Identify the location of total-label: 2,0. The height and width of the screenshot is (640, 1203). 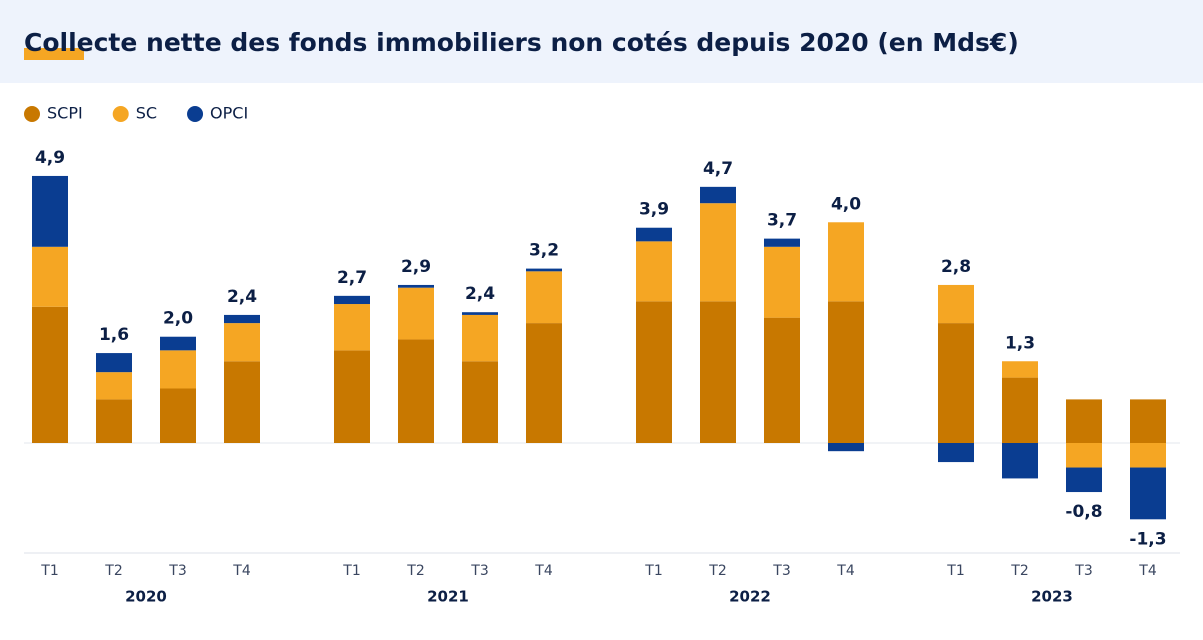
(178, 319).